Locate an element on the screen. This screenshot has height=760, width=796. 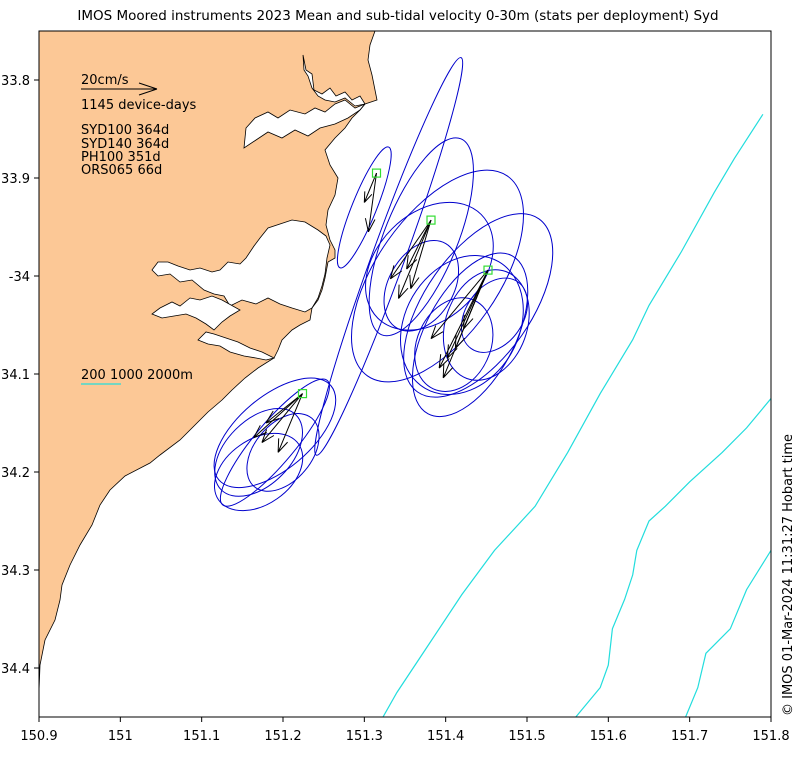
deployment-syd140: SYD140 364d is located at coordinates (125, 144).